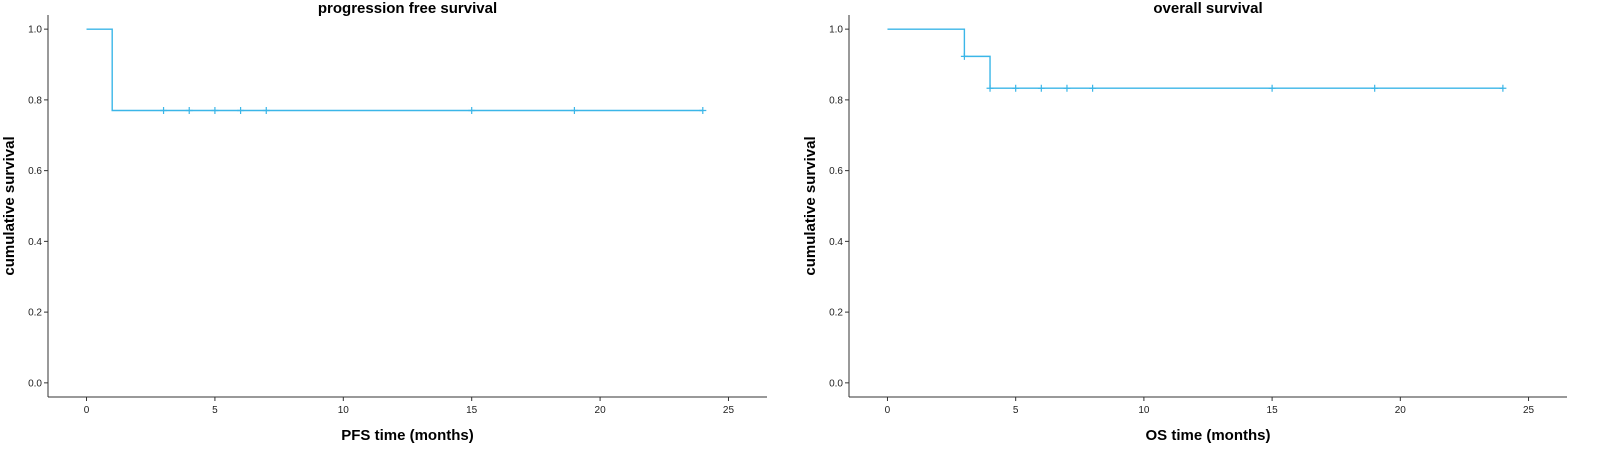 Image resolution: width=1601 pixels, height=453 pixels. I want to click on x-axis-label: PFS time (months), so click(407, 435).